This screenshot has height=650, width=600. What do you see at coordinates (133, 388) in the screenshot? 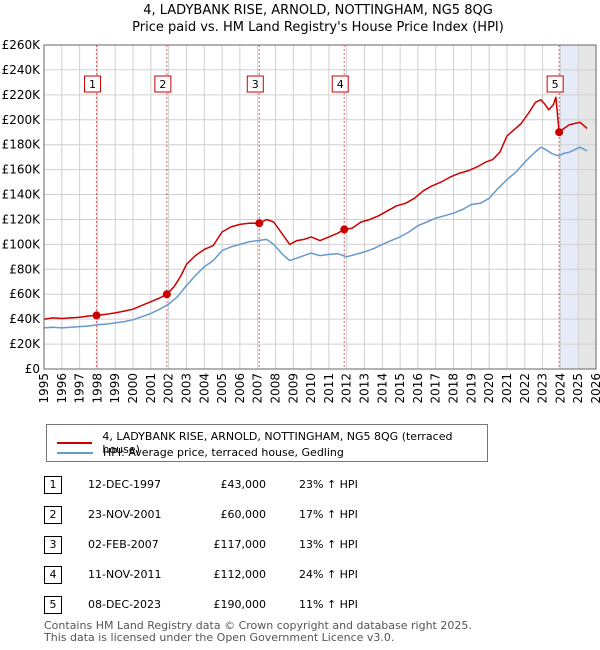
I see `x-tick-label: 2000` at bounding box center [133, 388].